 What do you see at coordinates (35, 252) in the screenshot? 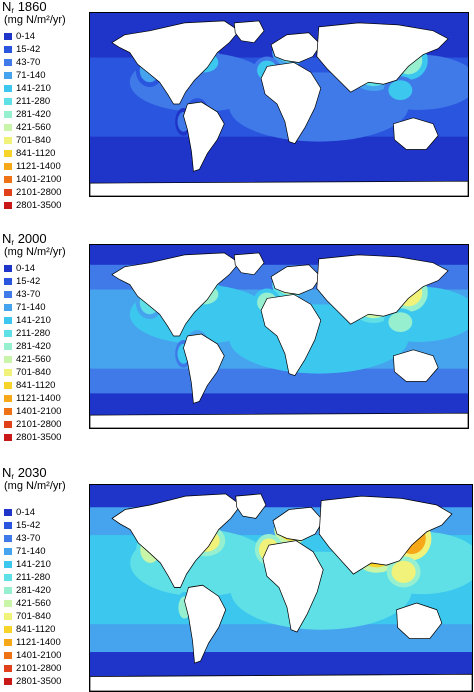
I see `unit-label: (mg N/m²/yr)` at bounding box center [35, 252].